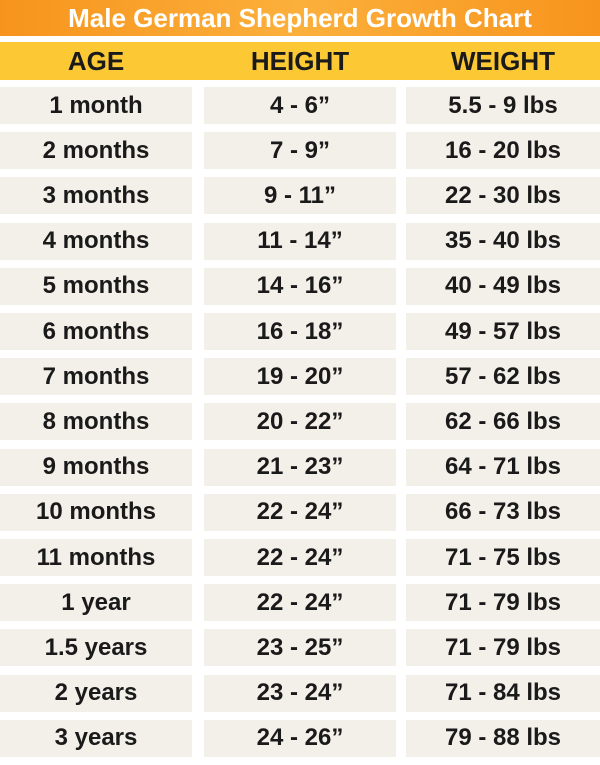 This screenshot has height=765, width=600. What do you see at coordinates (503, 151) in the screenshot?
I see `table-cell: 16 - 20 lbs` at bounding box center [503, 151].